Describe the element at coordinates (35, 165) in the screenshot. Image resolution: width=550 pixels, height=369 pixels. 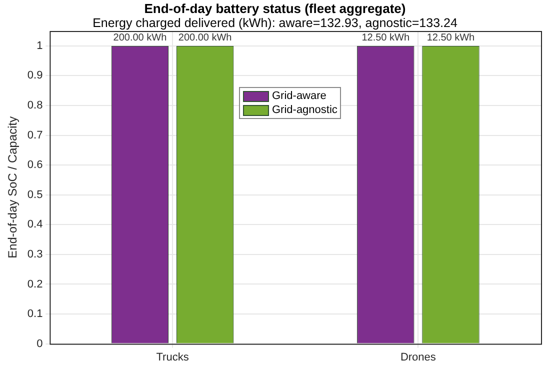
I see `y-tick-label: 0.6` at that location.